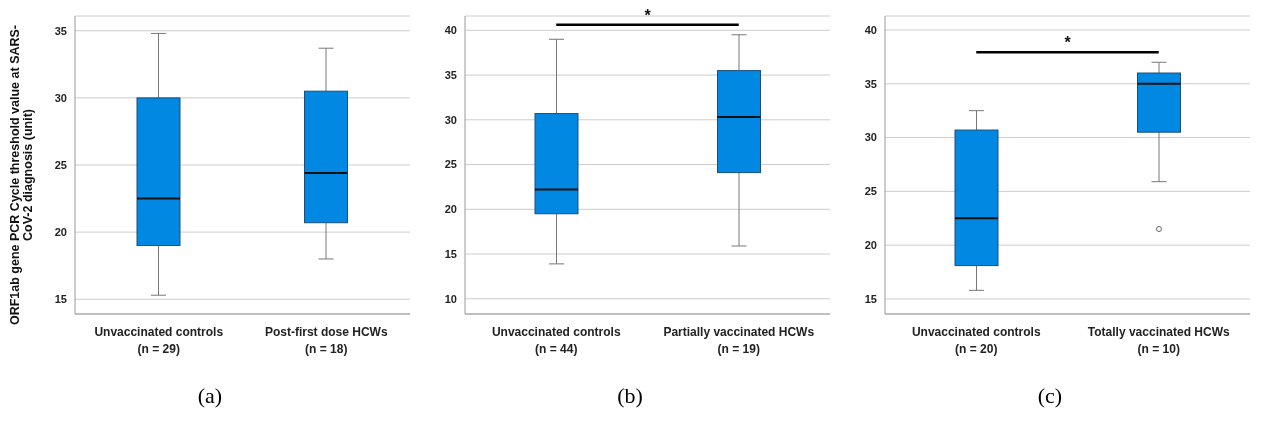  I want to click on x-tick-label: Post-first dose HCWs (n = 18), so click(326, 340).